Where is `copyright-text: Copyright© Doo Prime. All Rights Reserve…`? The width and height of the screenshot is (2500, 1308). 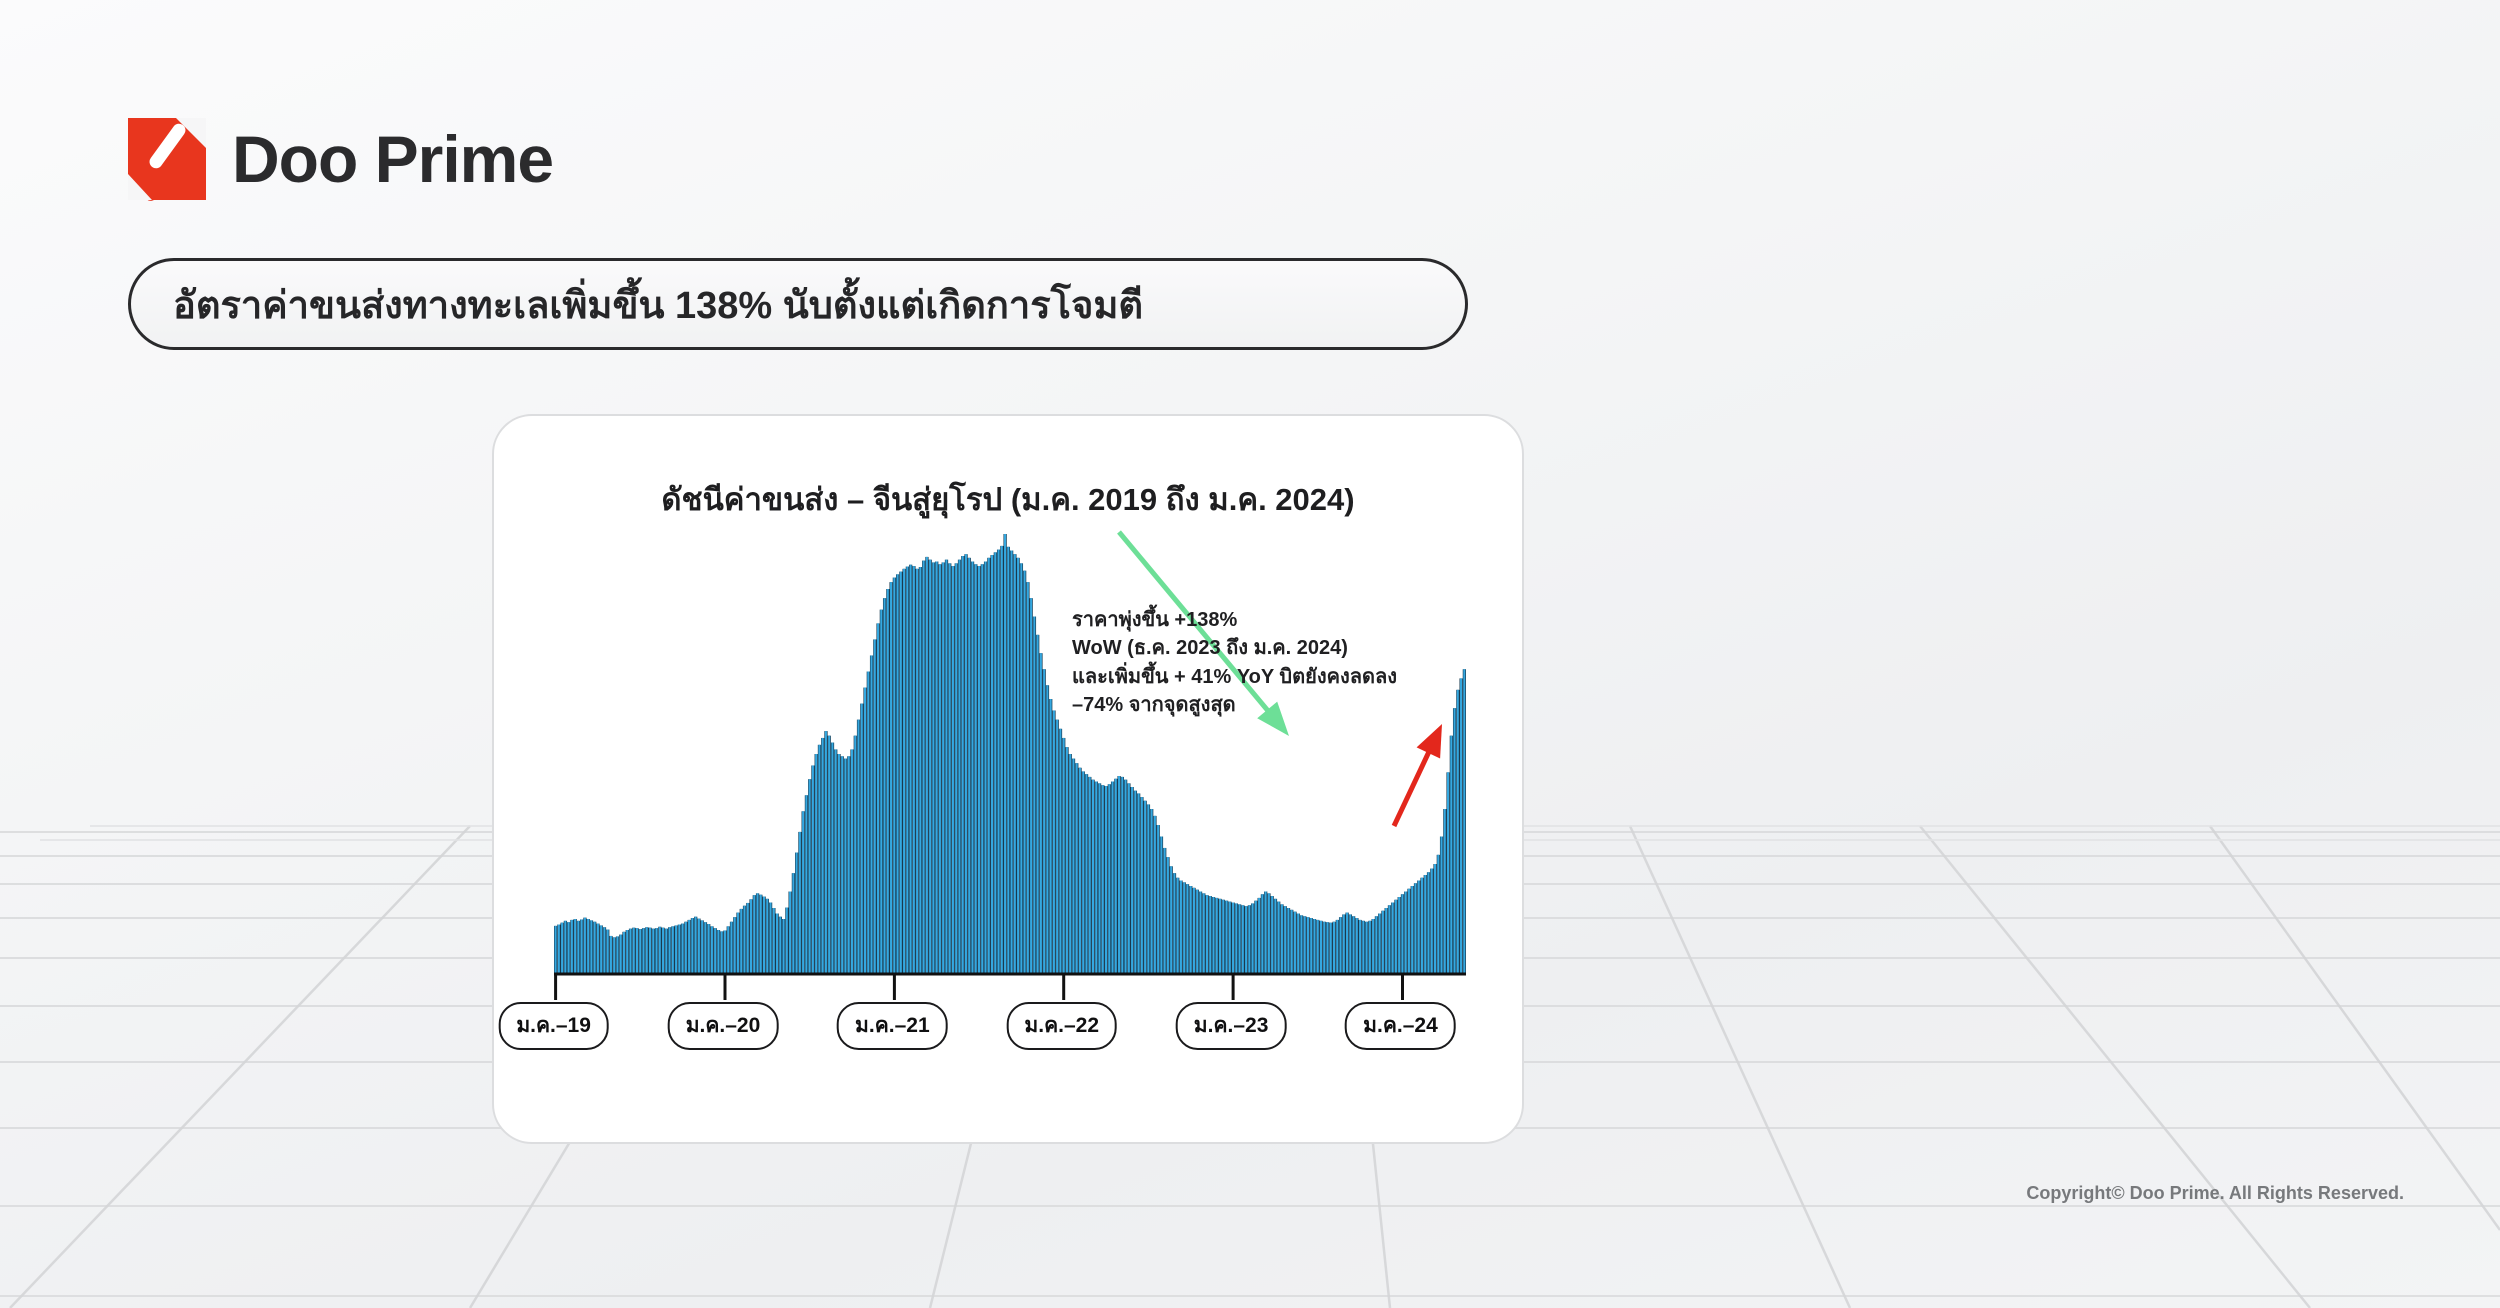
copyright-text: Copyright© Doo Prime. All Rights Reserve… is located at coordinates (2215, 1193).